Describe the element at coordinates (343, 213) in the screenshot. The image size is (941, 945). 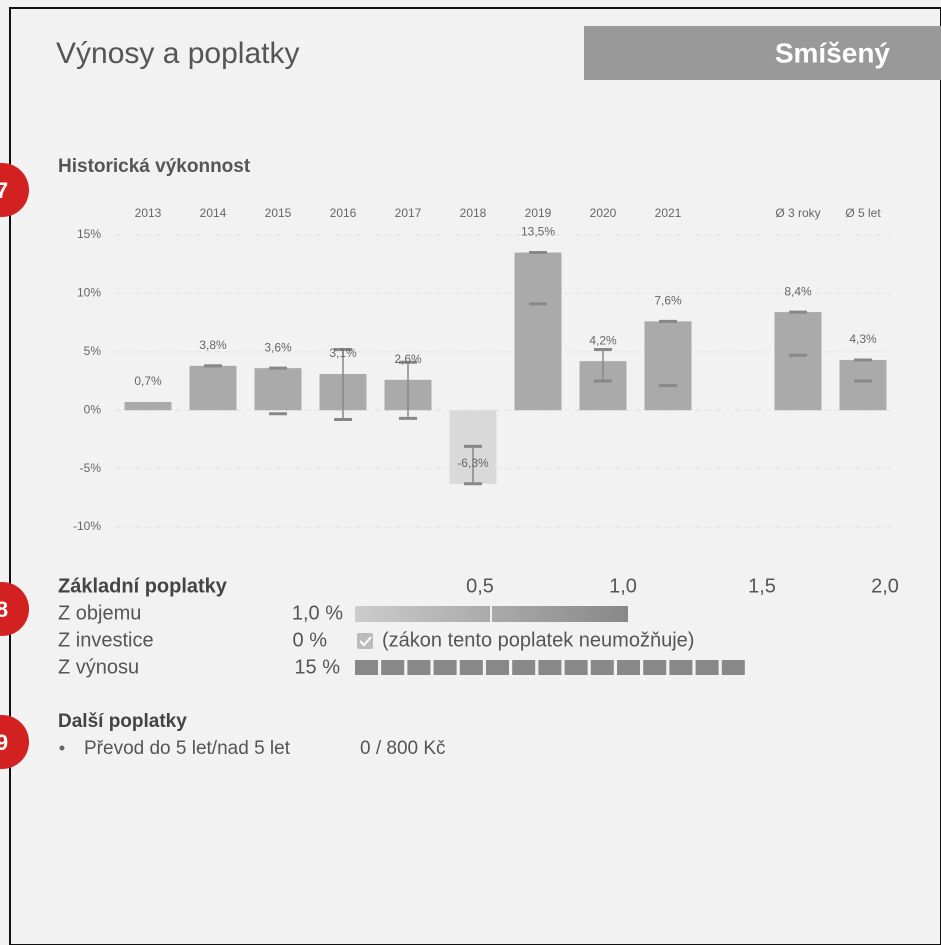
I see `x-tick-label: 2016` at that location.